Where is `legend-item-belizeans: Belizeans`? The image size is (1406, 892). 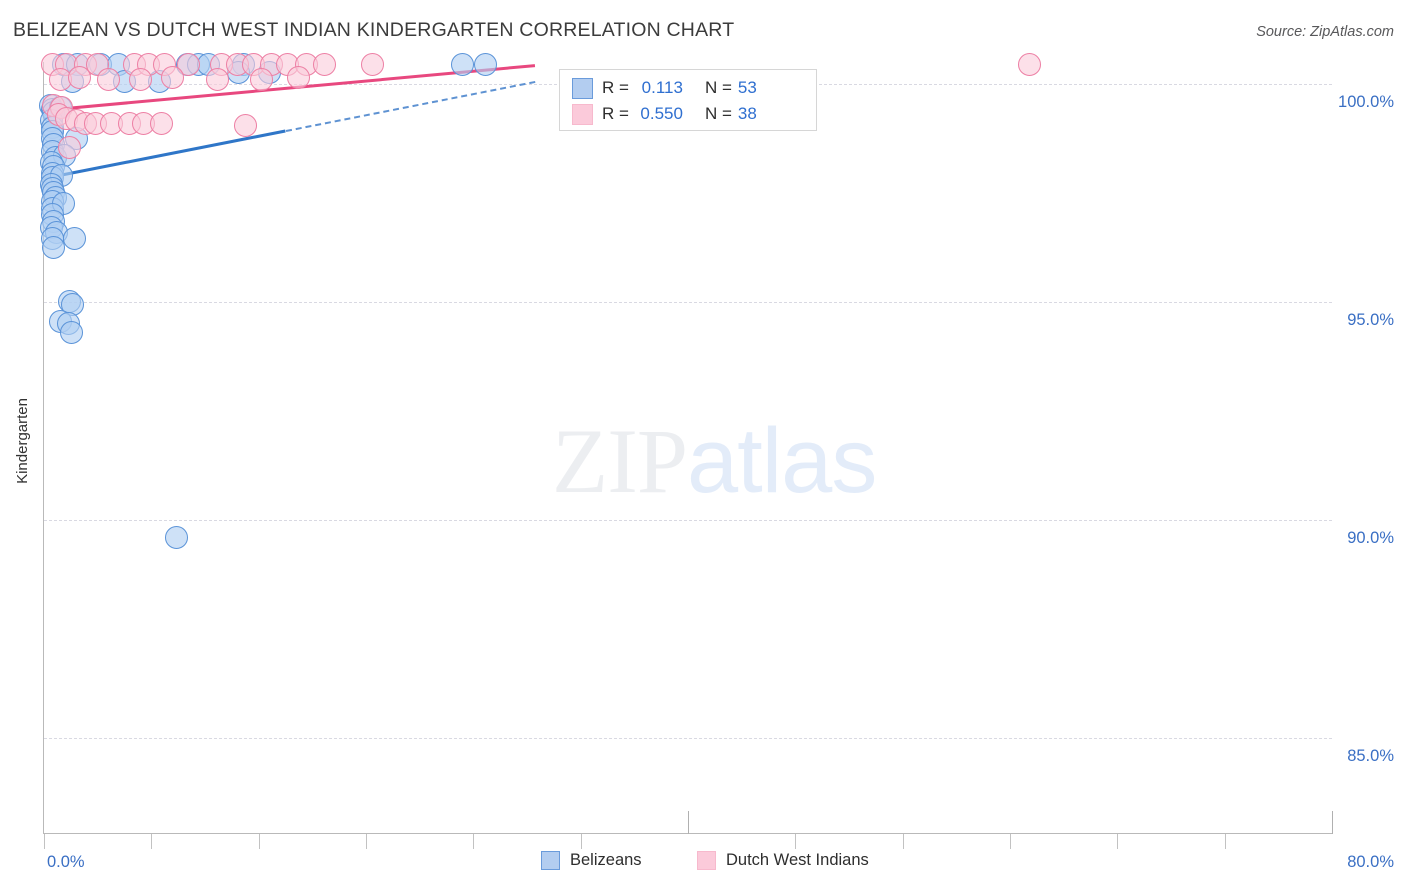 legend-item-belizeans: Belizeans is located at coordinates (591, 860).